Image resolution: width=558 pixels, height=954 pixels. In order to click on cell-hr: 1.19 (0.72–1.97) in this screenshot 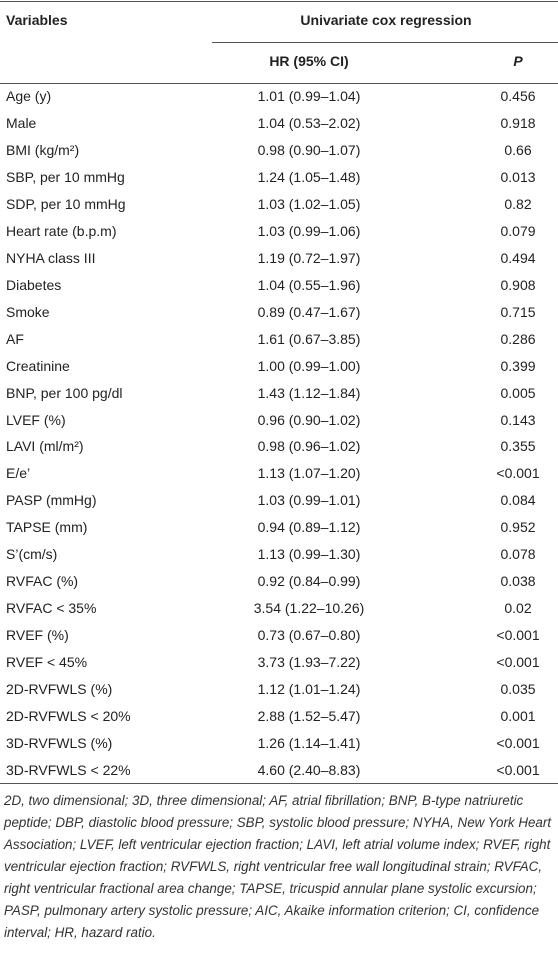, I will do `click(309, 258)`.